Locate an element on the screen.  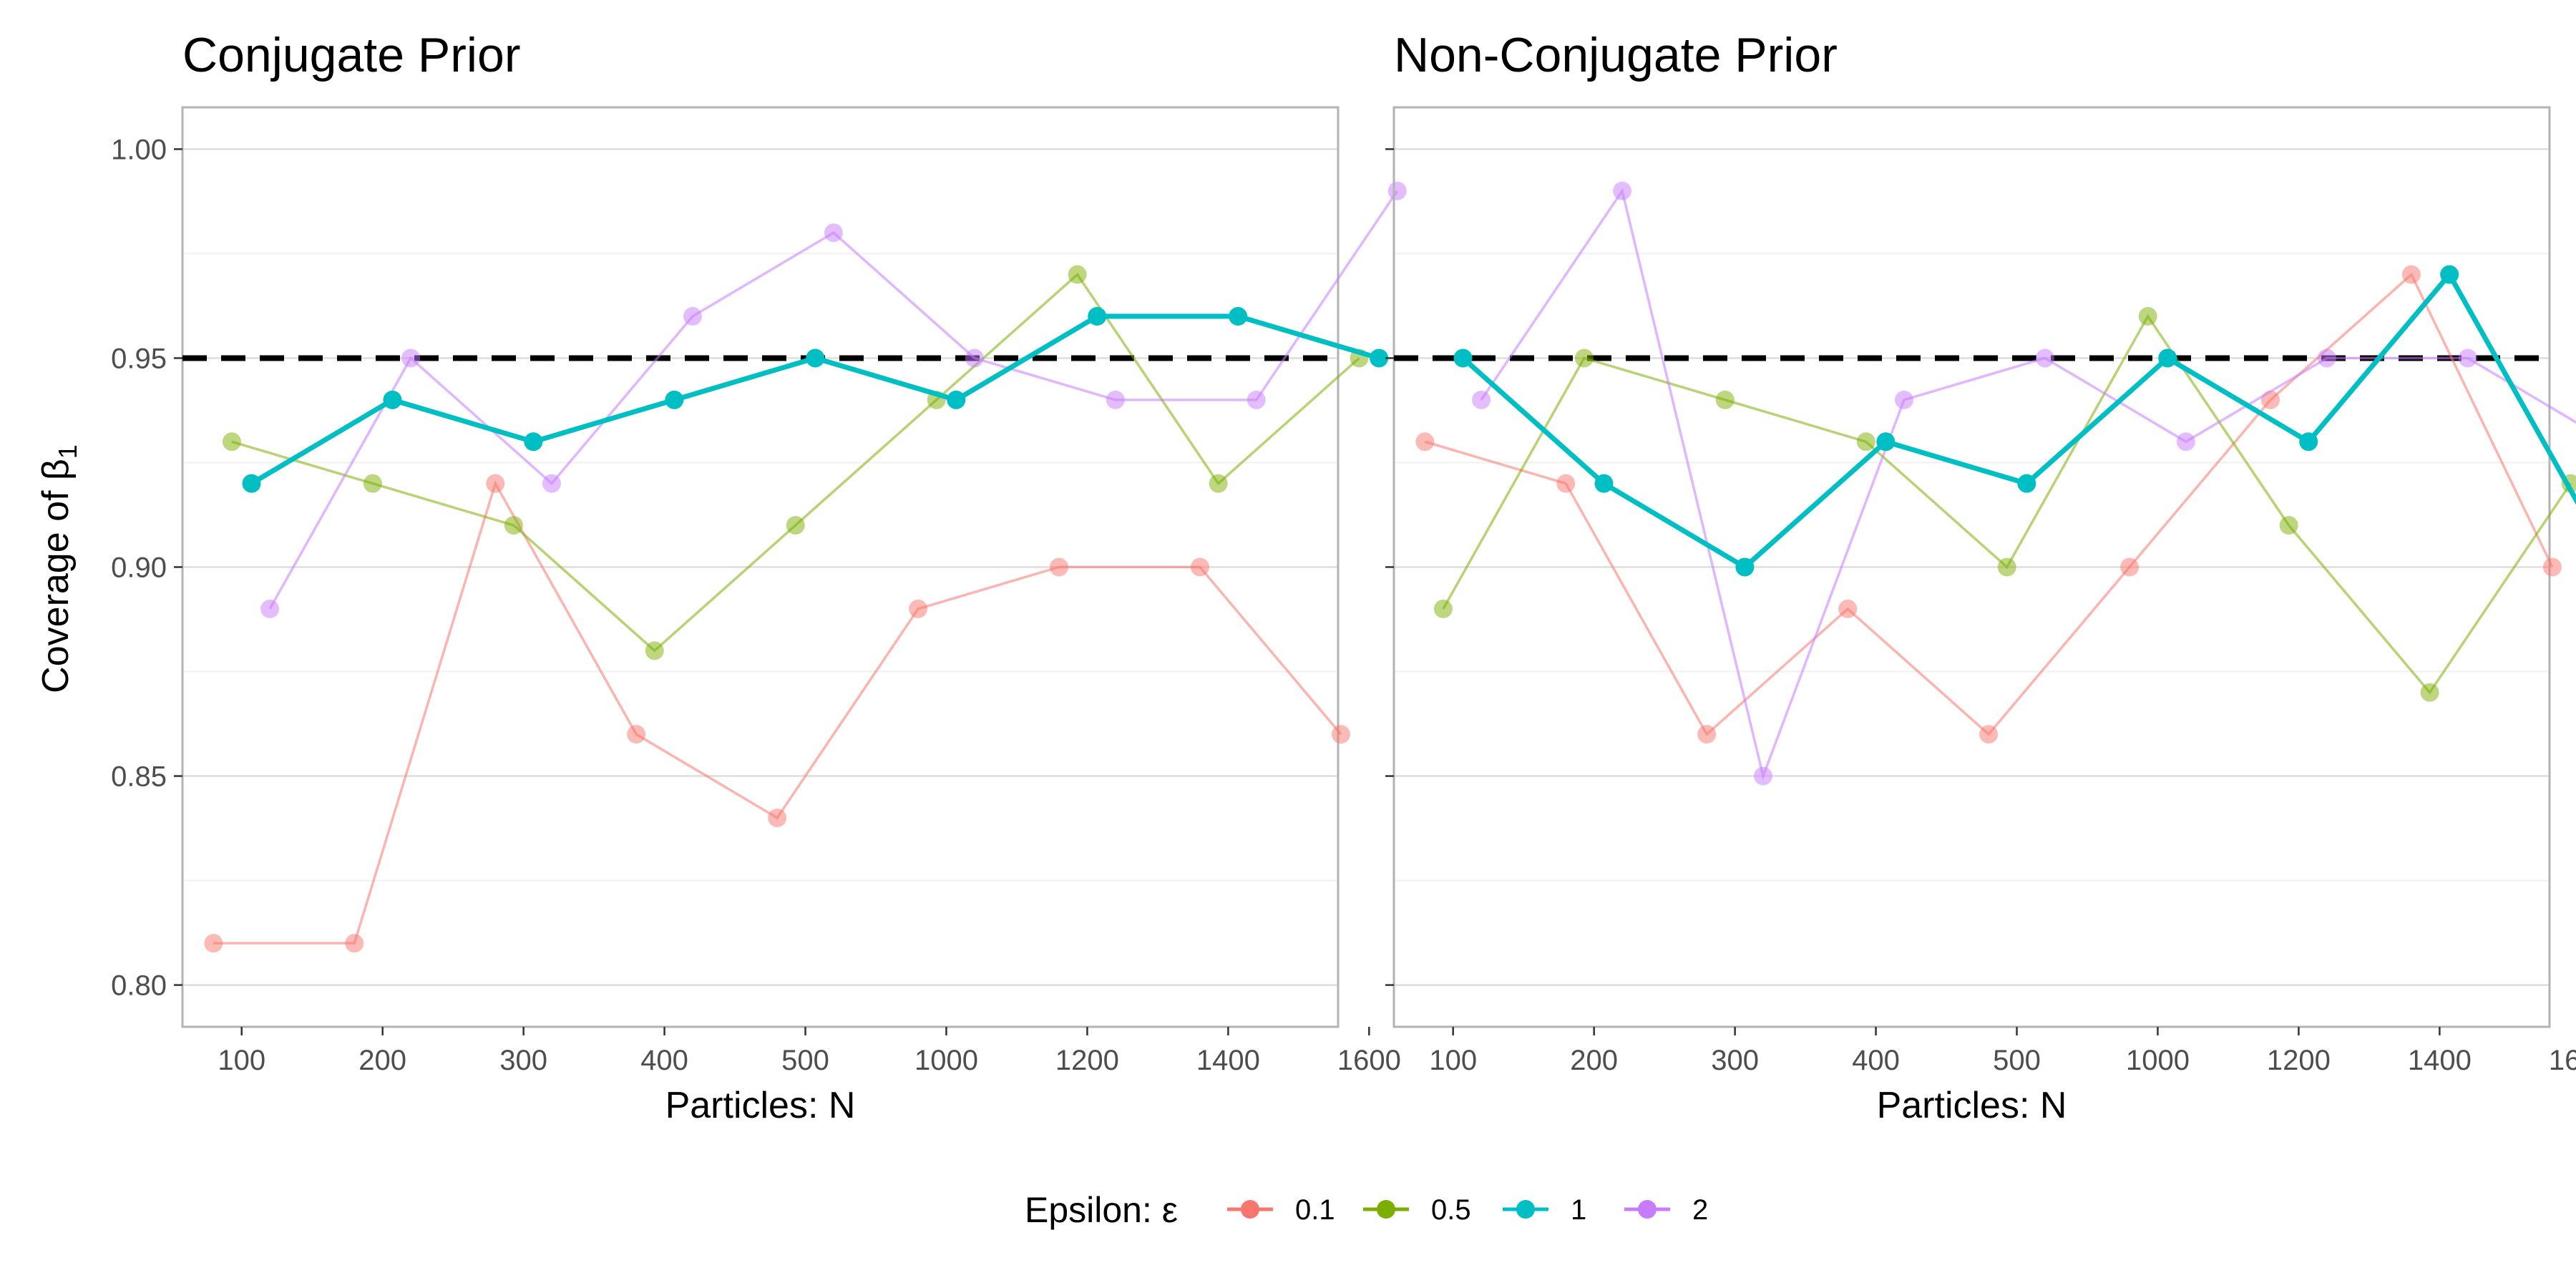
y-axis-title-main: Coverage of β is located at coordinates (56, 576).